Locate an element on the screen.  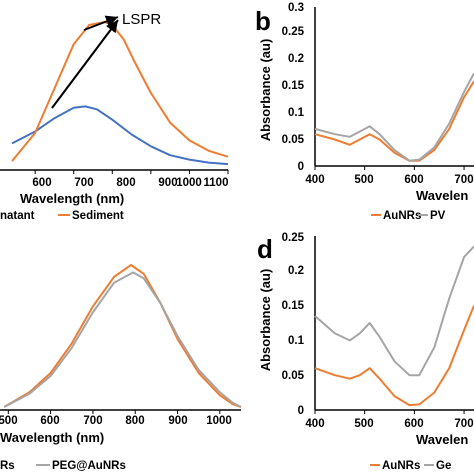
panel-d-tick-y-0.1: 0.1 is located at coordinates (296, 341).